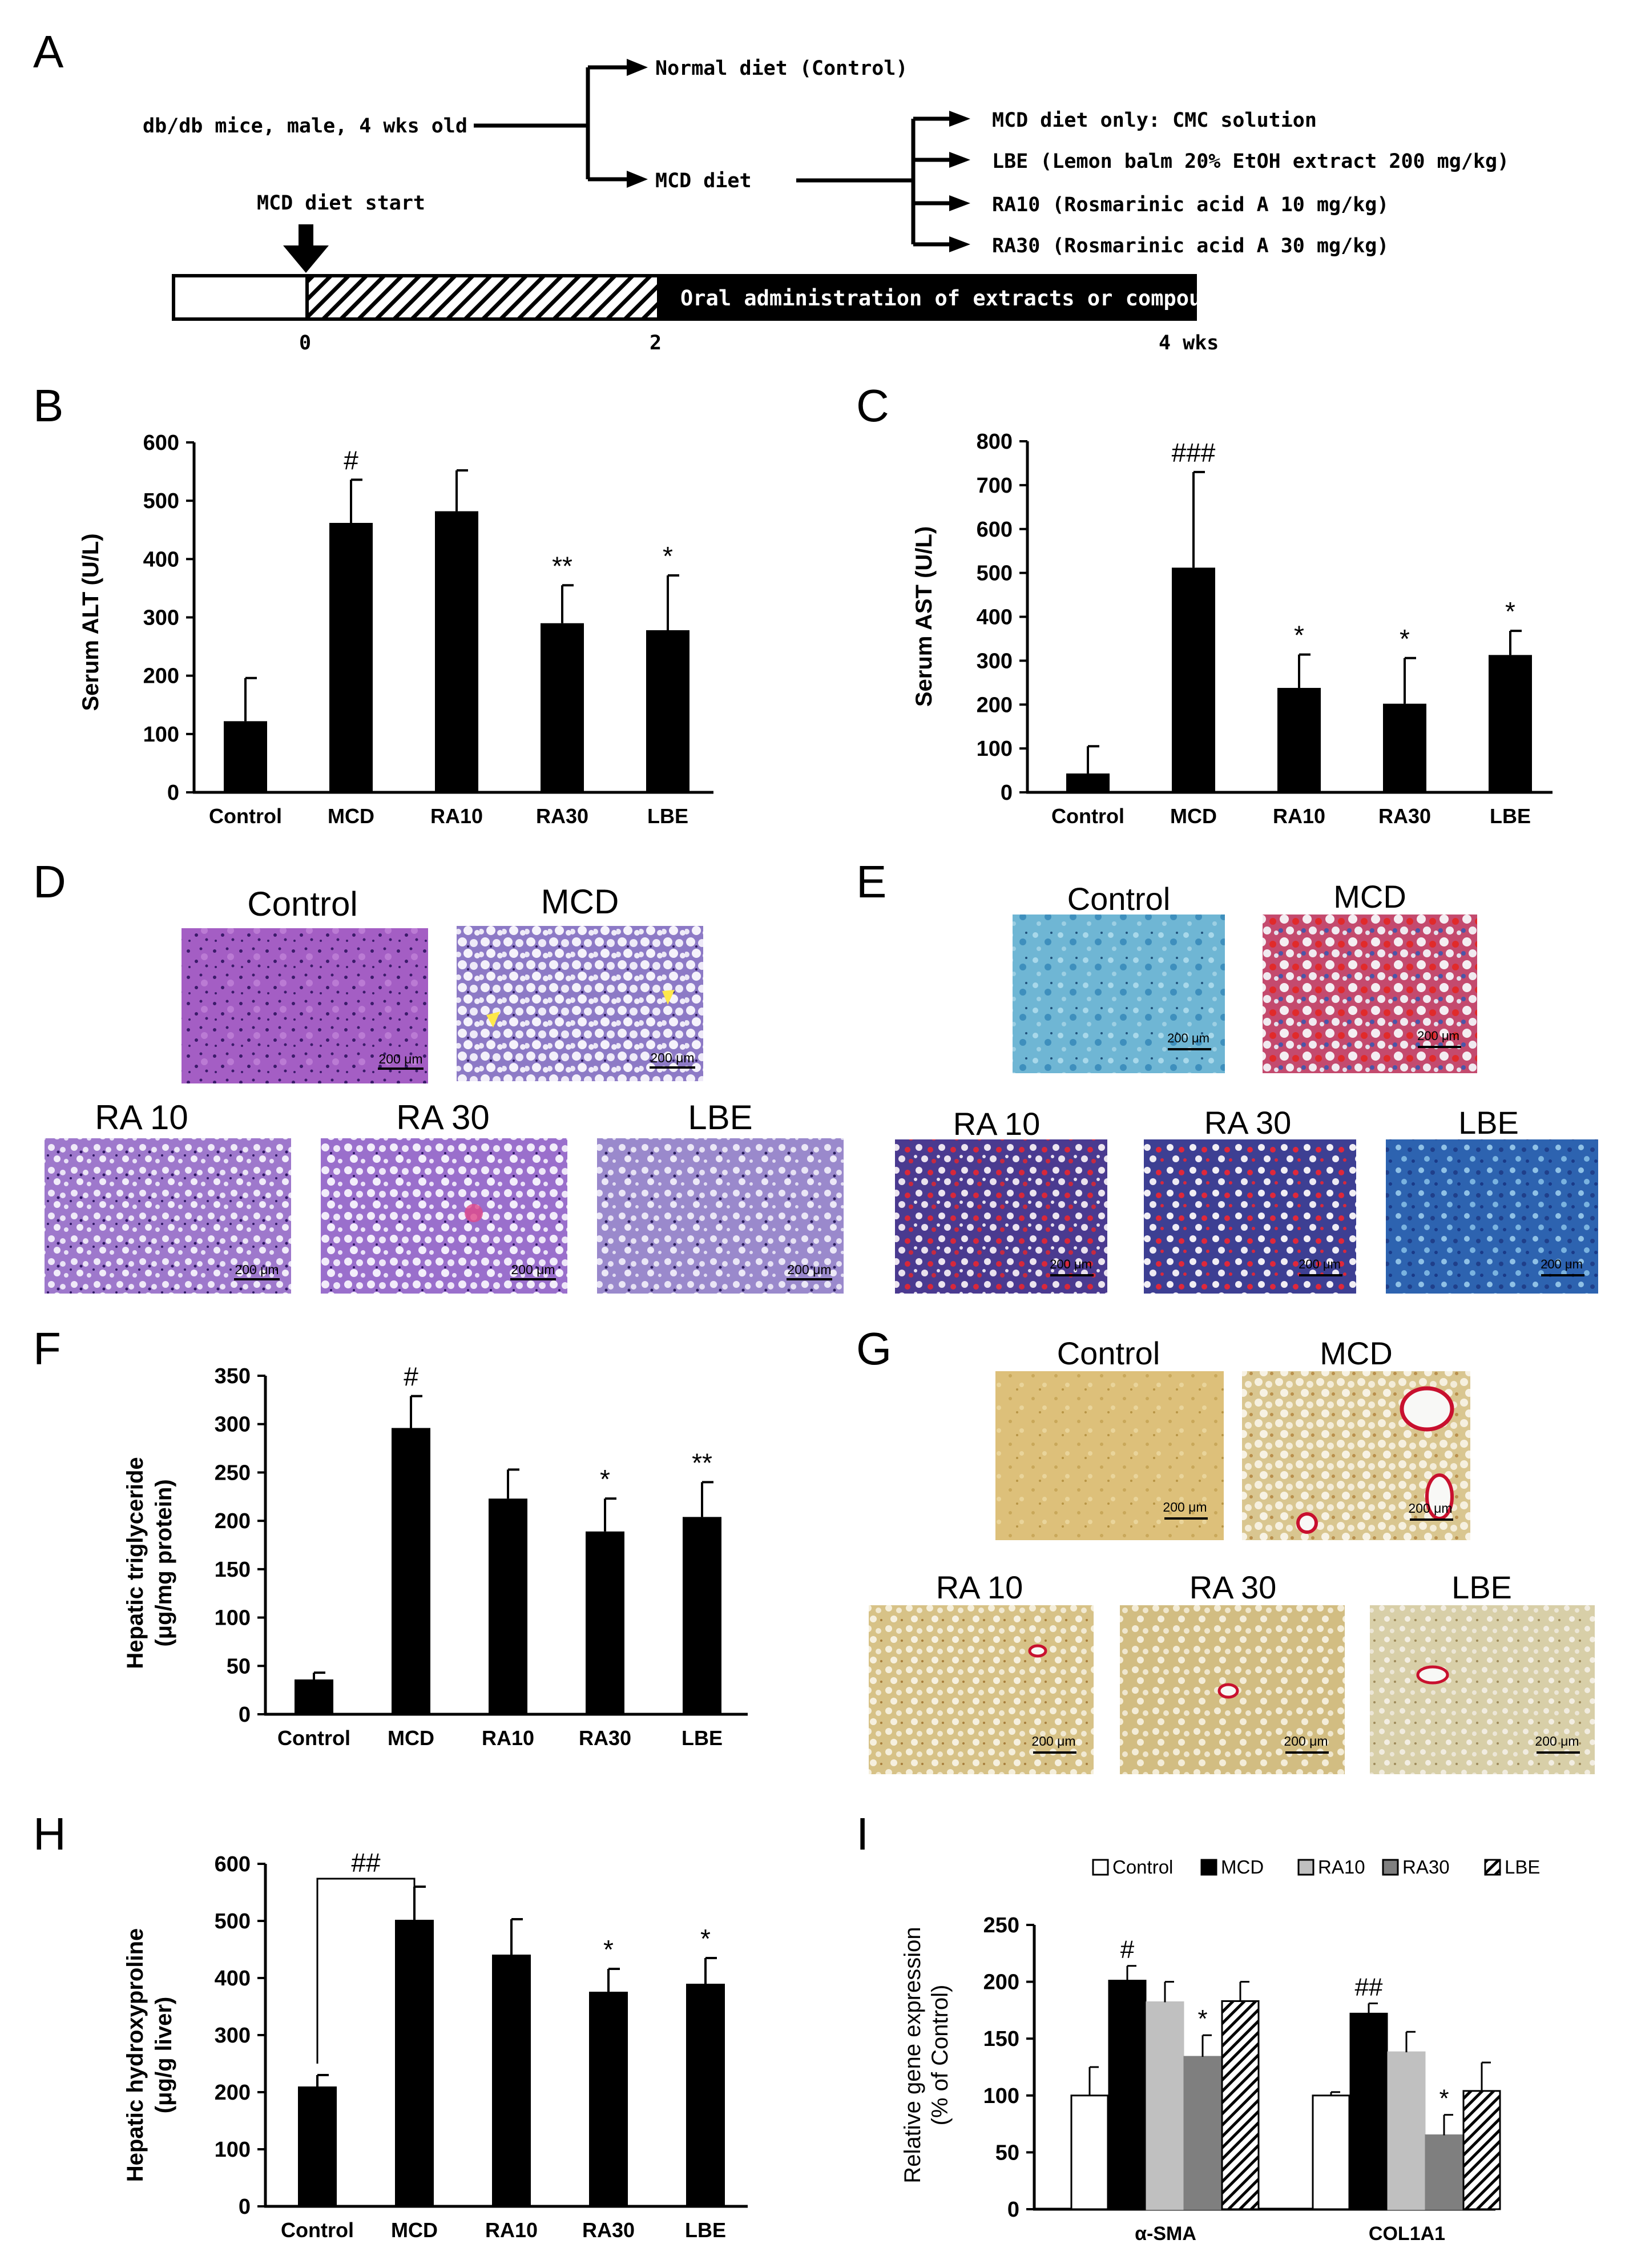  I want to click on chart-h-significance-label: ##, so click(366, 1863).